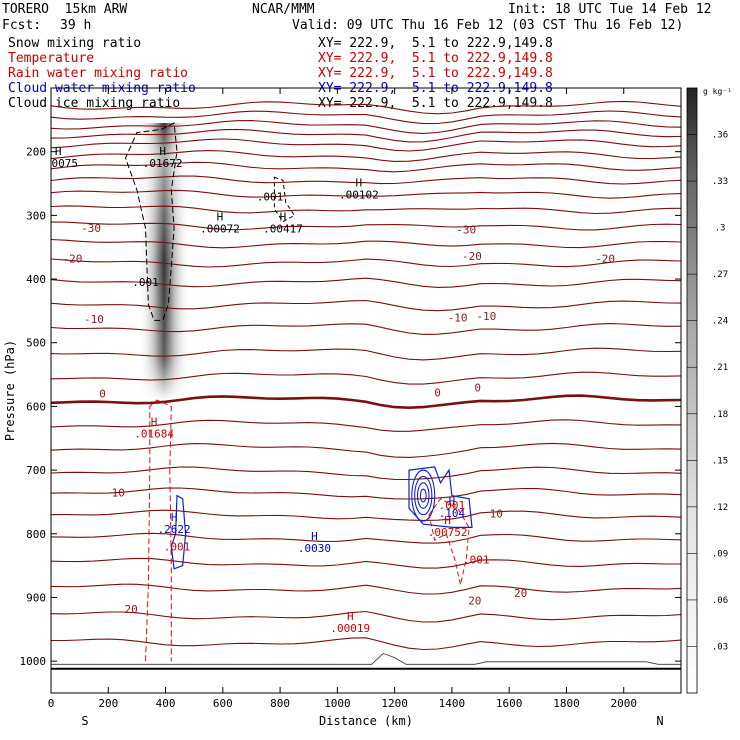  Describe the element at coordinates (36, 534) in the screenshot. I see `y-tick-label: 800` at that location.